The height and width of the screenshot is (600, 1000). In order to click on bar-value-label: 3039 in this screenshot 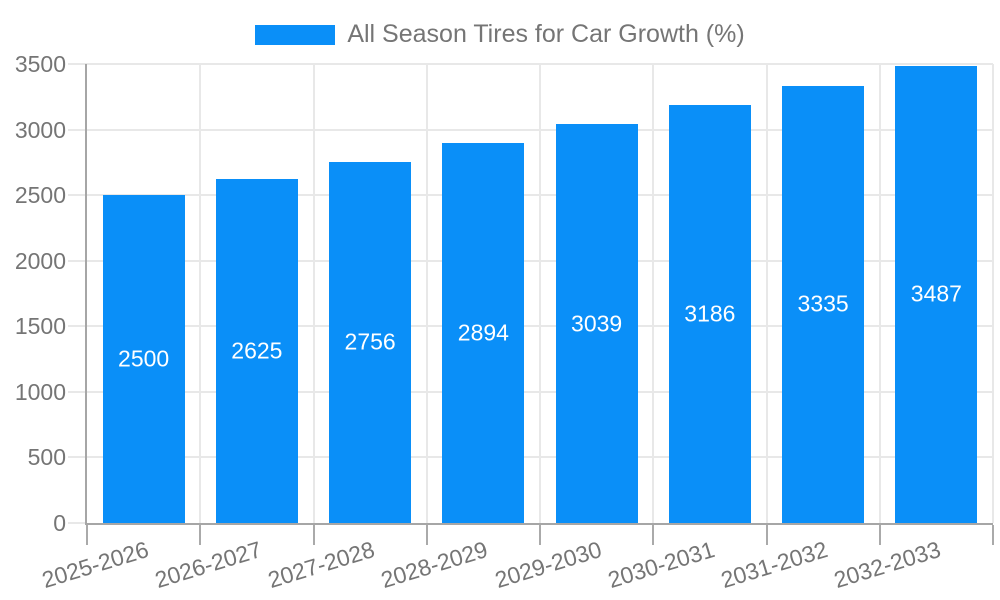, I will do `click(597, 323)`.